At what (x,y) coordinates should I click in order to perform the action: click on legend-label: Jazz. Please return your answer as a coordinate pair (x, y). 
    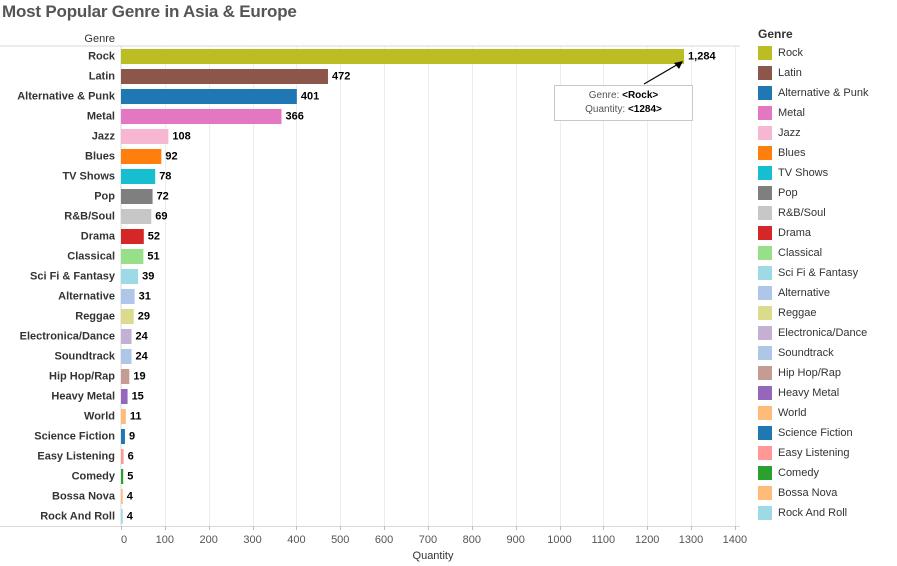
    Looking at the image, I should click on (789, 133).